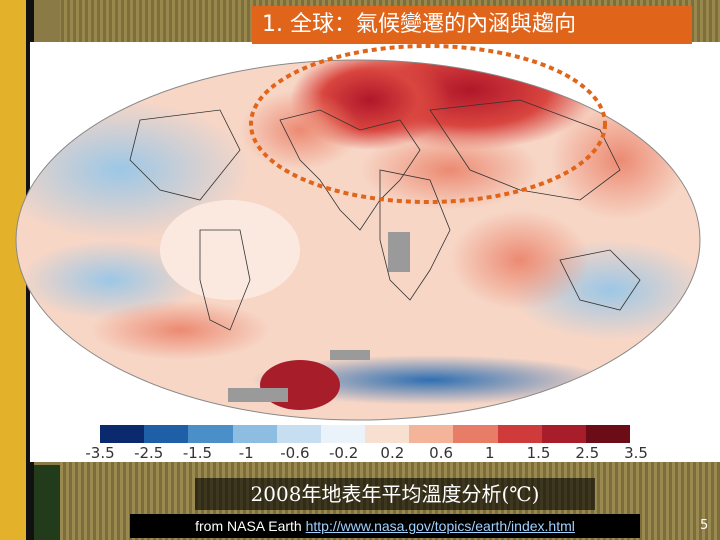  Describe the element at coordinates (395, 494) in the screenshot. I see `figure-caption: 2008年地表年平均溫度分析(℃)` at that location.